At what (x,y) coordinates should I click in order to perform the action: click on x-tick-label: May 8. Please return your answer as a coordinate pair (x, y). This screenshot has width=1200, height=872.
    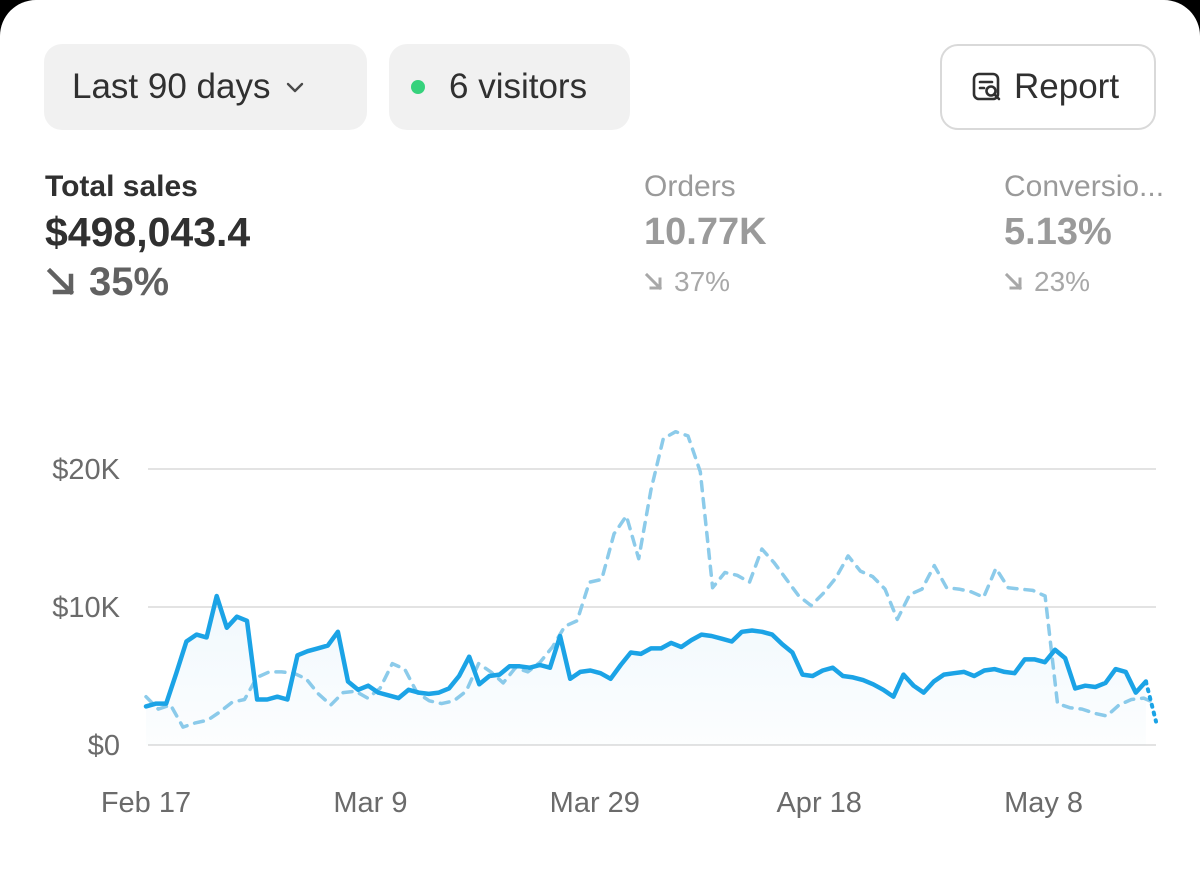
    Looking at the image, I should click on (1043, 803).